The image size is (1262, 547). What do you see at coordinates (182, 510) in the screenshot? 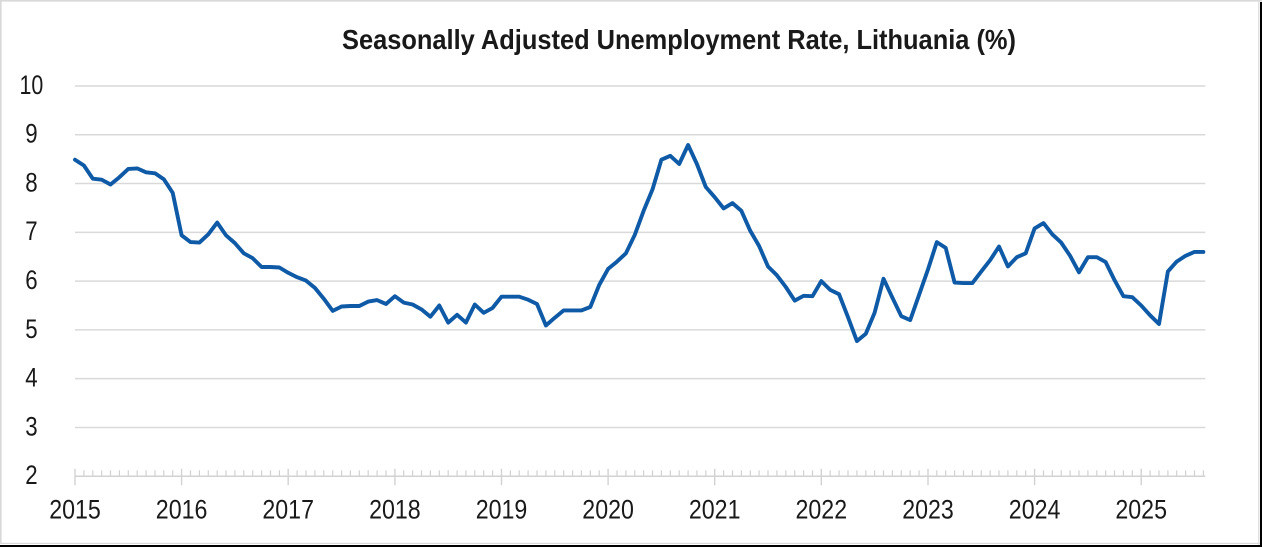
I see `svg-text: 2016` at bounding box center [182, 510].